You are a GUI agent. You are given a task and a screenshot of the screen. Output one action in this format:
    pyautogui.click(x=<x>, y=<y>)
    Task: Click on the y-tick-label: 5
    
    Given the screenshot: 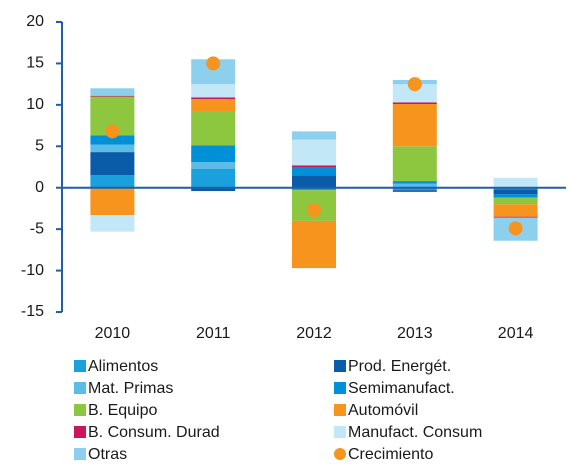 What is the action you would take?
    pyautogui.click(x=39, y=146)
    